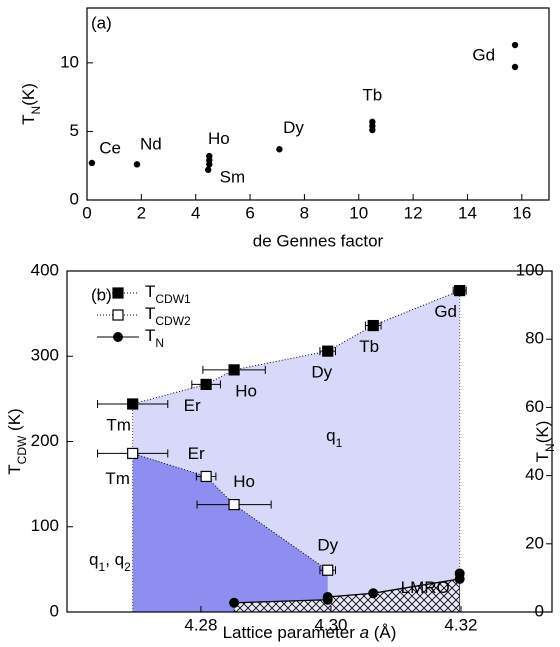  Describe the element at coordinates (539, 610) in the screenshot. I see `y2-tick-label: 0` at that location.